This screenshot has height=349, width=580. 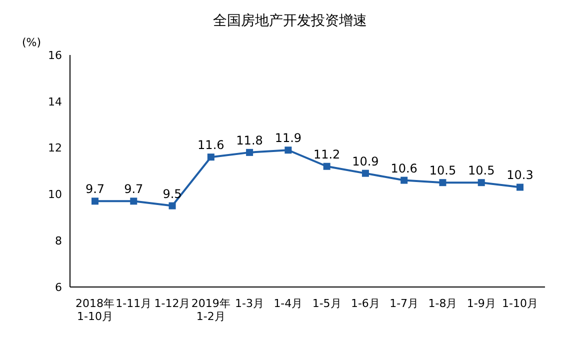 I want to click on data-label: 11.9, so click(x=288, y=138).